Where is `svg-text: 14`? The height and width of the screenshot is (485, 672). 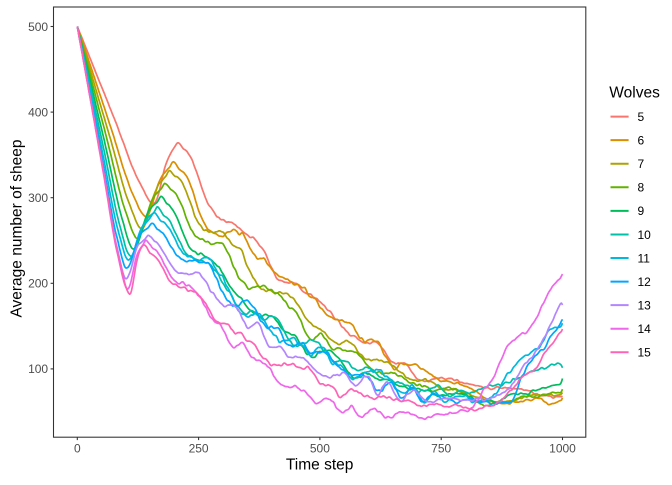
svg-text: 14 is located at coordinates (645, 329).